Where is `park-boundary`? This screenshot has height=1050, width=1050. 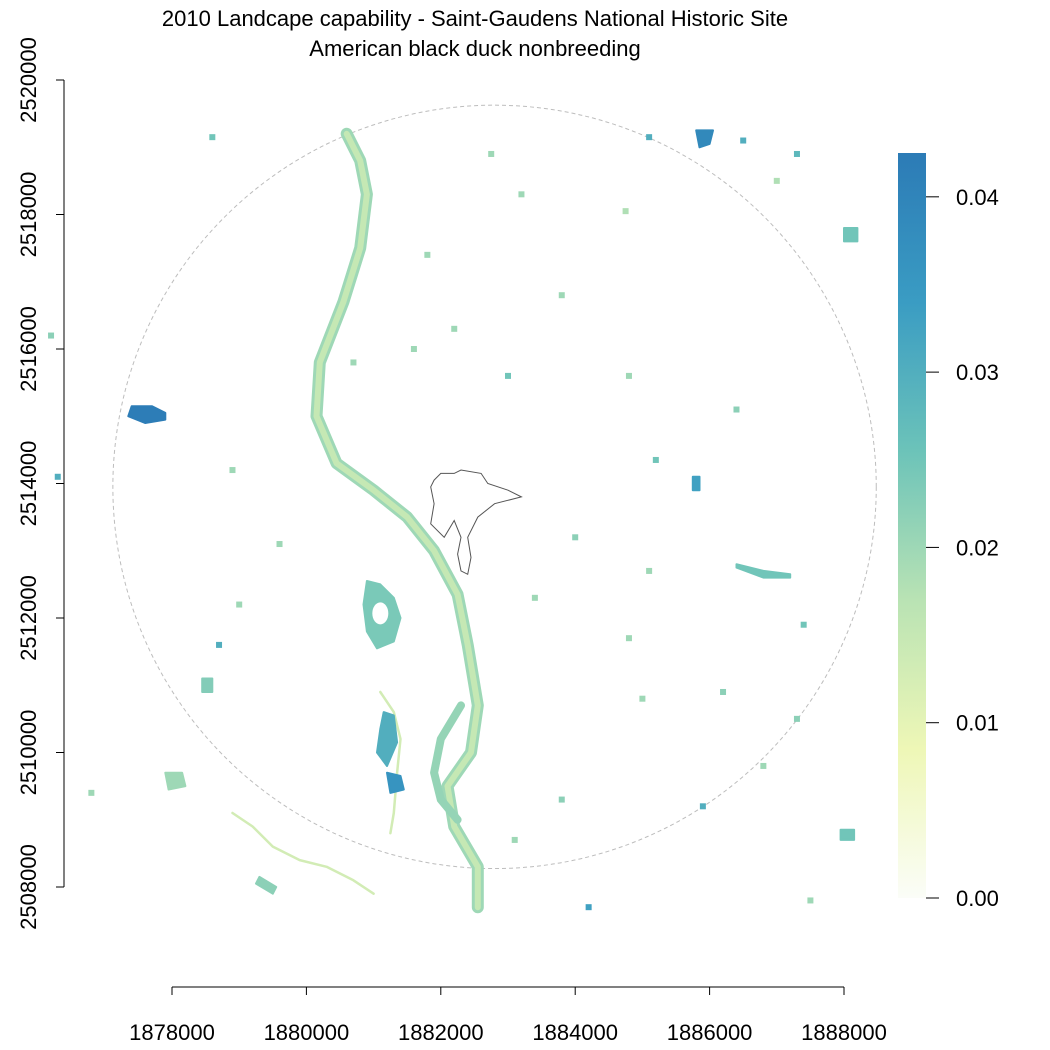
park-boundary is located at coordinates (476, 522).